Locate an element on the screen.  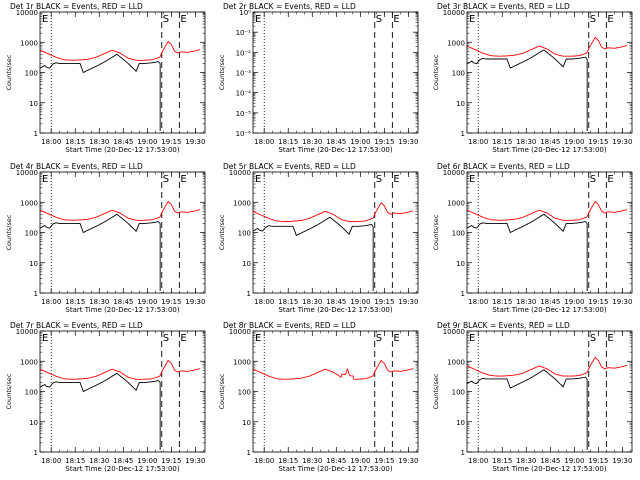
panel-title: Det 4r BLACK = Events, RED = LLD is located at coordinates (76, 166).